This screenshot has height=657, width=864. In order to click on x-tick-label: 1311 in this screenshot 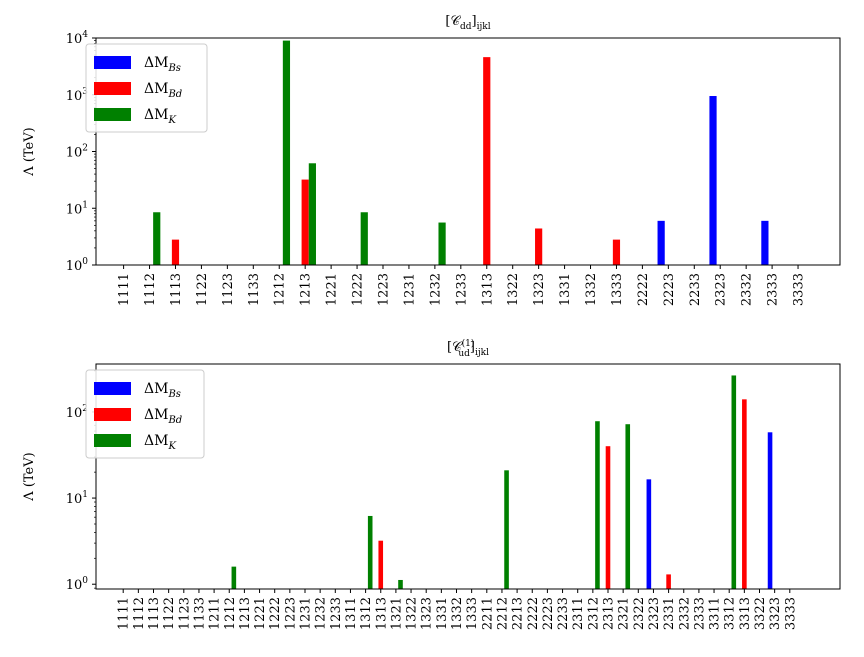, I will do `click(351, 613)`.